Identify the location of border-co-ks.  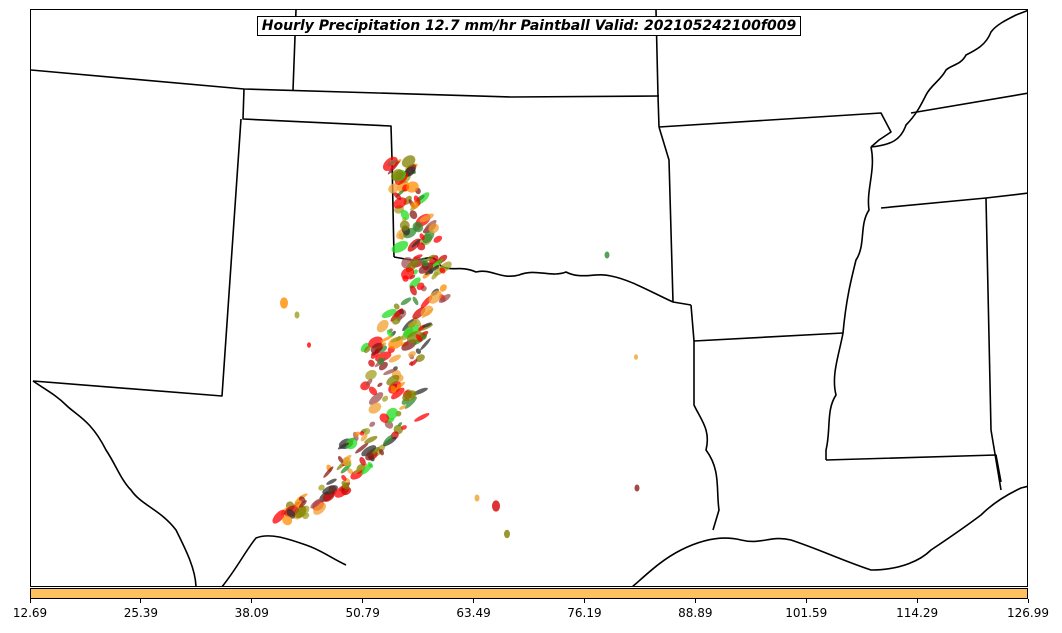
(294, 50).